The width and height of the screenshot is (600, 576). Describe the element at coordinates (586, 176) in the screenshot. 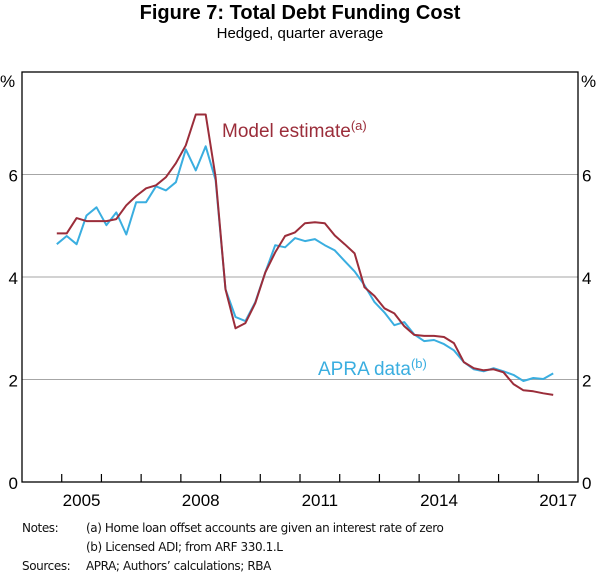

I see `y-tick-label-right: 6` at that location.